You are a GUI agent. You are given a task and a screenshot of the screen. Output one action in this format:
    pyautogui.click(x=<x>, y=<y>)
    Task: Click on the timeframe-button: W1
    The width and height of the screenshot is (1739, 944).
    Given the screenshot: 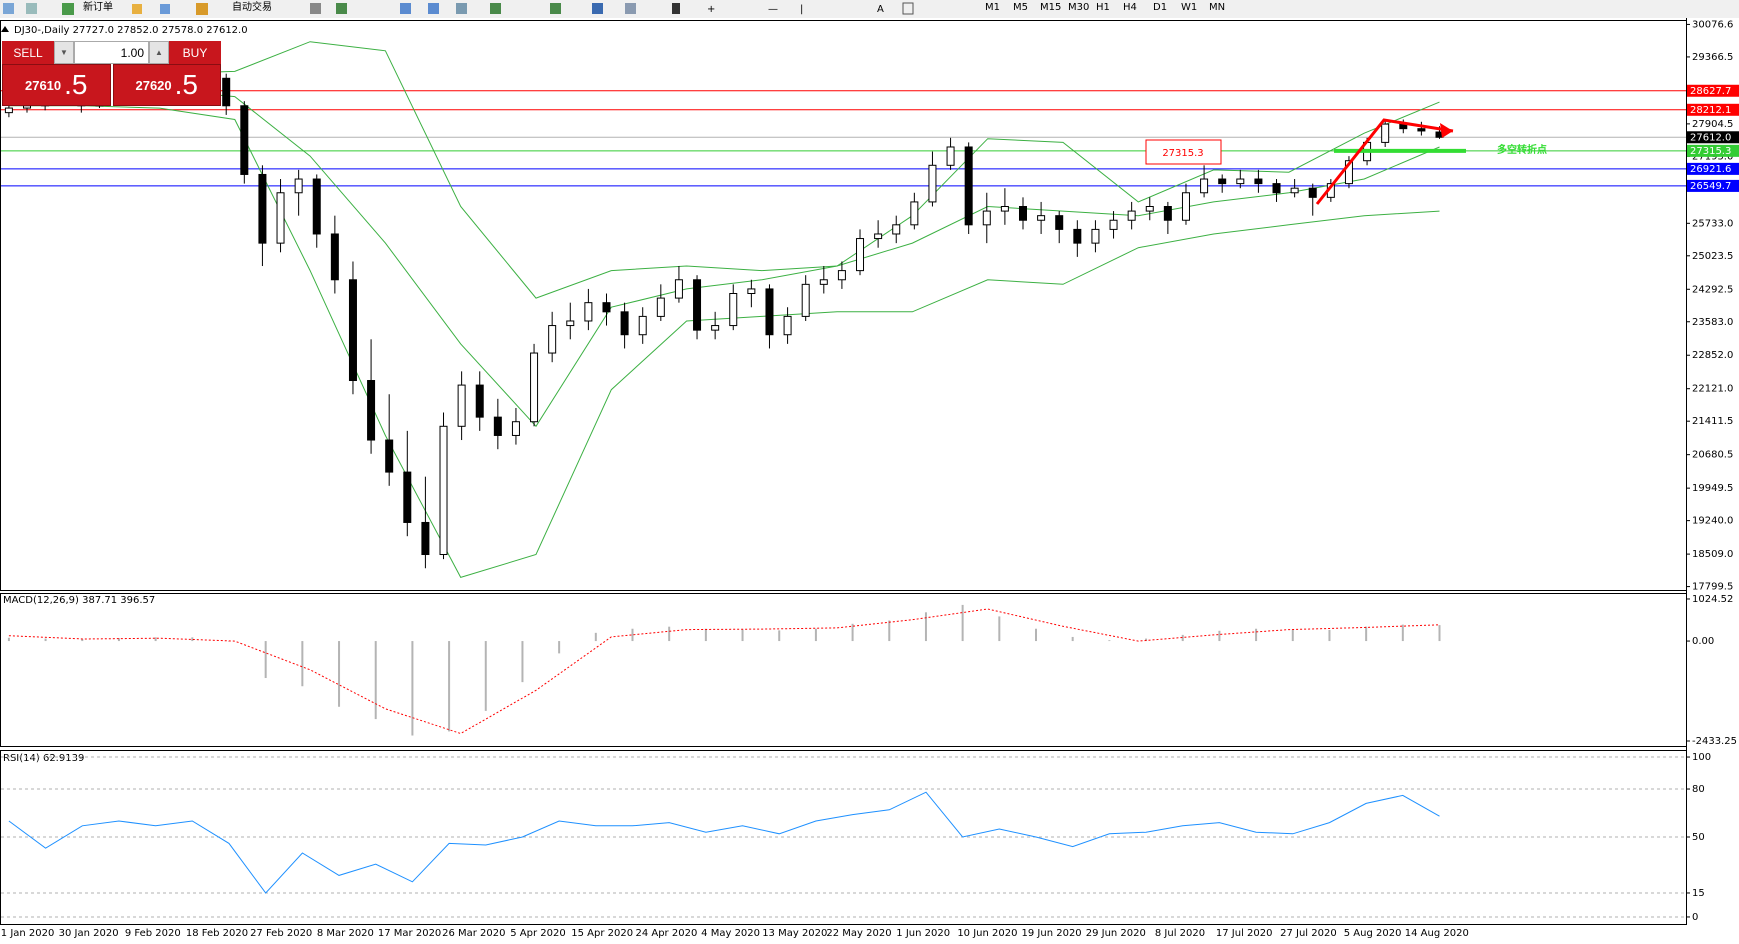 What is the action you would take?
    pyautogui.click(x=1189, y=7)
    